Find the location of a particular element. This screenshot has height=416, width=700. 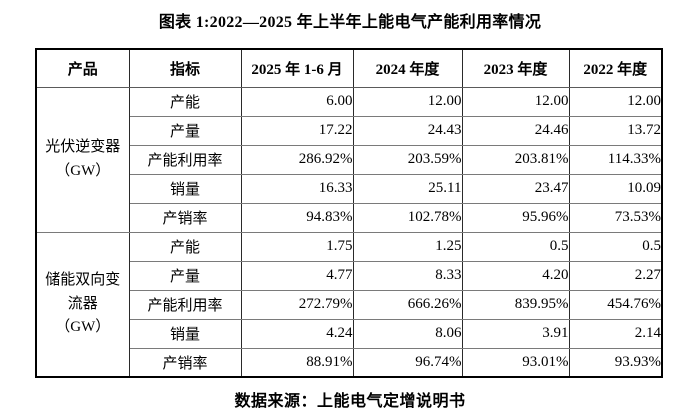

value-cell: 114.33% is located at coordinates (615, 159).